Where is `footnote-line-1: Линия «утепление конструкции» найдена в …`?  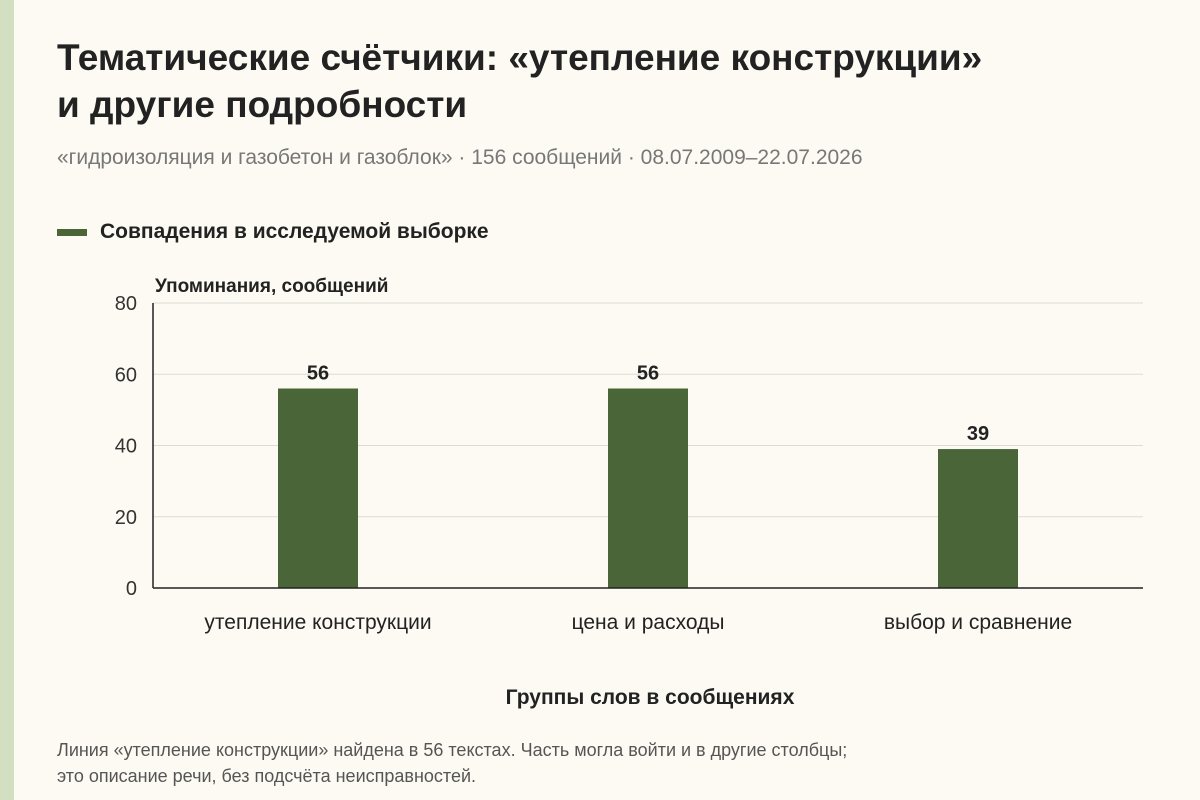 footnote-line-1: Линия «утепление конструкции» найдена в … is located at coordinates (452, 750).